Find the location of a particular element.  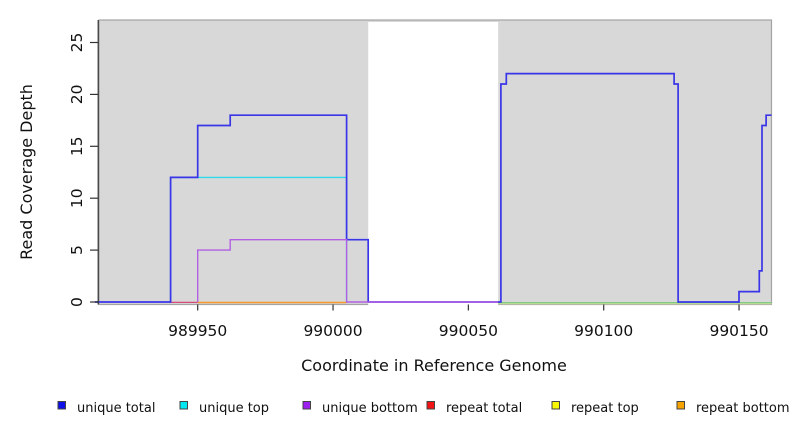

legend-item-unique-top: unique top is located at coordinates (224, 408).